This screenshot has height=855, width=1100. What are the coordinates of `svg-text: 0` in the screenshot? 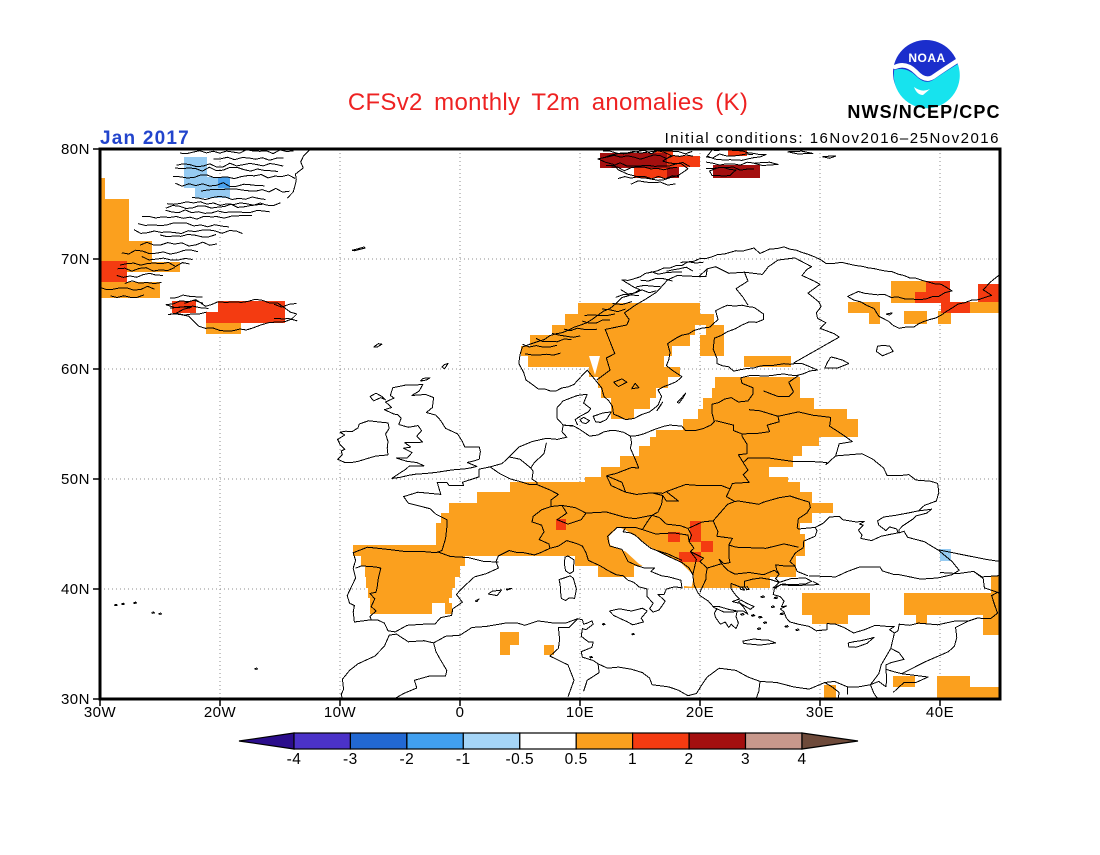 It's located at (460, 712).